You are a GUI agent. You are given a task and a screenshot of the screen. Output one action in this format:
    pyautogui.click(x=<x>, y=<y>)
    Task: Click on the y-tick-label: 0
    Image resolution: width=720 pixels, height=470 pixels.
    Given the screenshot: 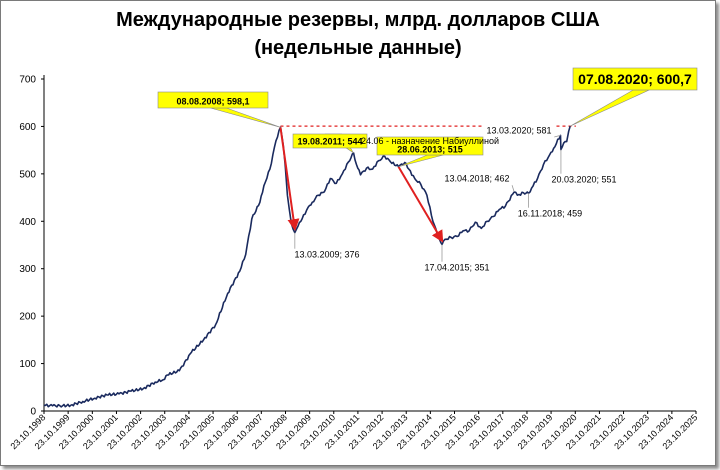 What is the action you would take?
    pyautogui.click(x=33, y=412)
    